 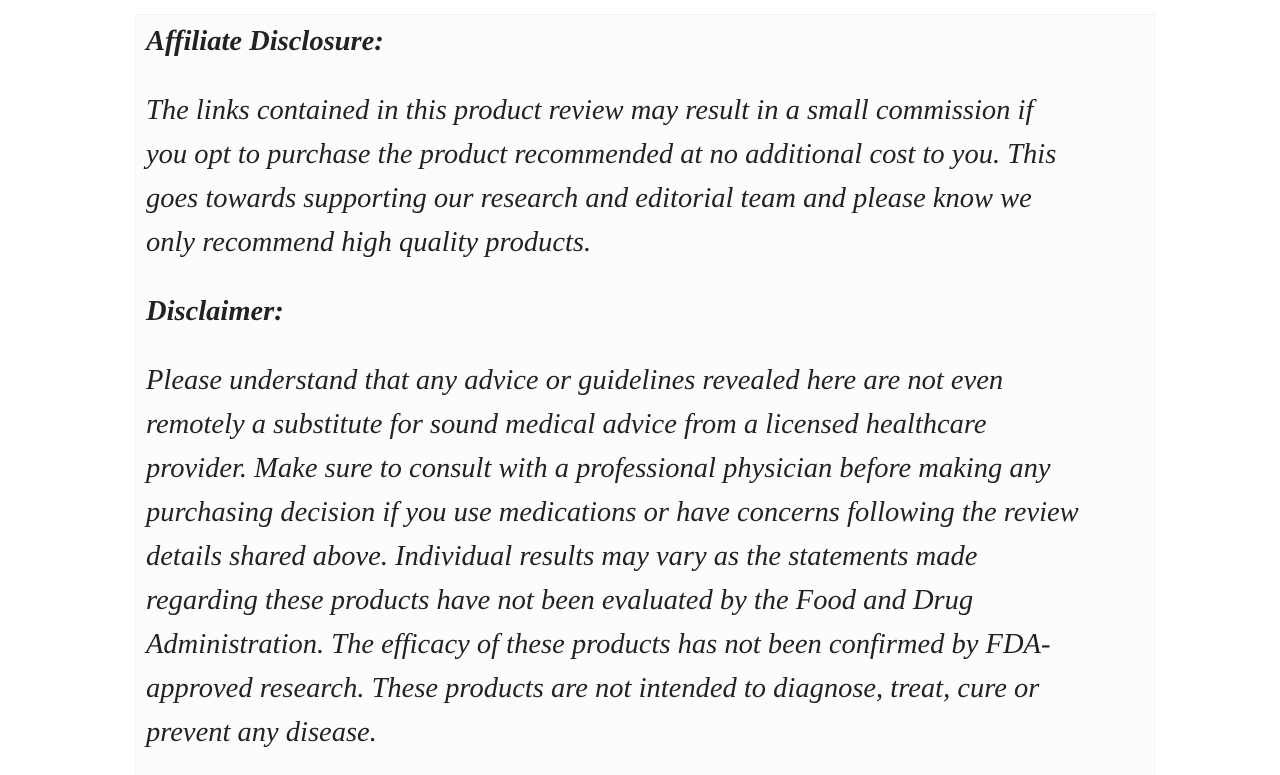 I want to click on disclaimer-text-line: prevent any disease., so click(x=261, y=732).